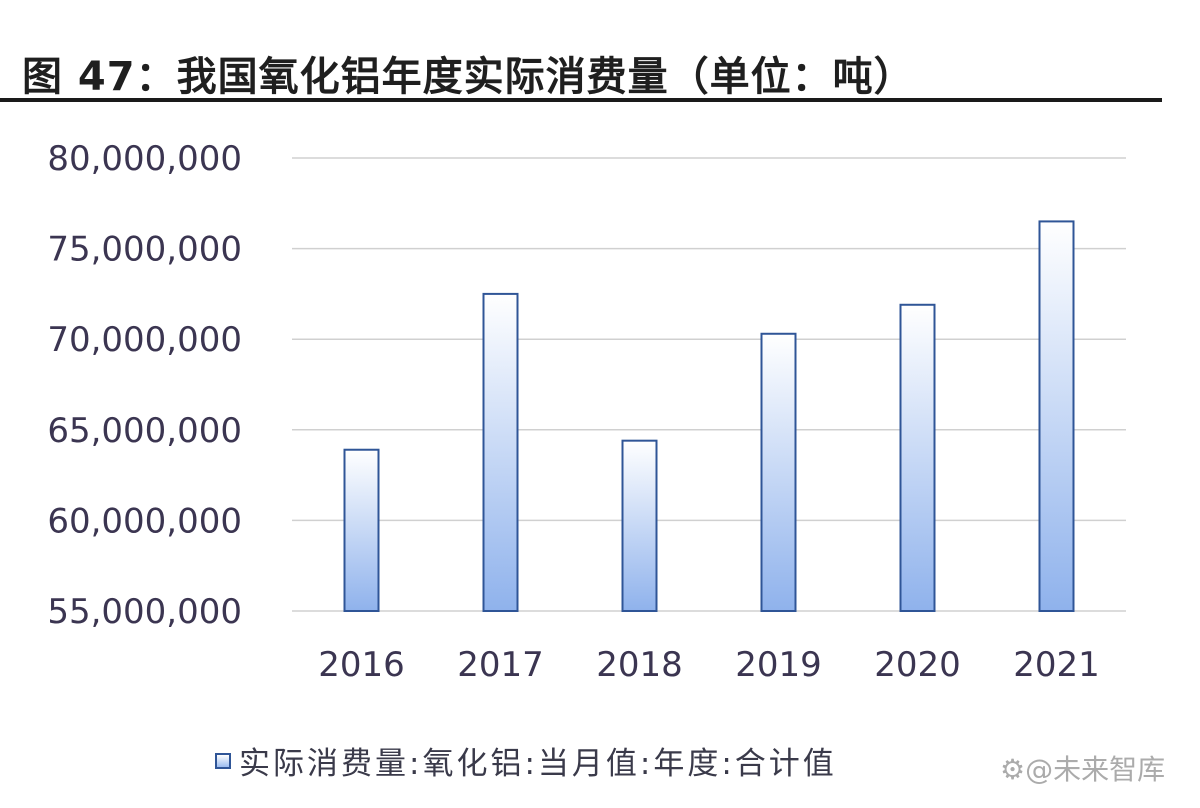  I want to click on bar-2020, so click(917, 457).